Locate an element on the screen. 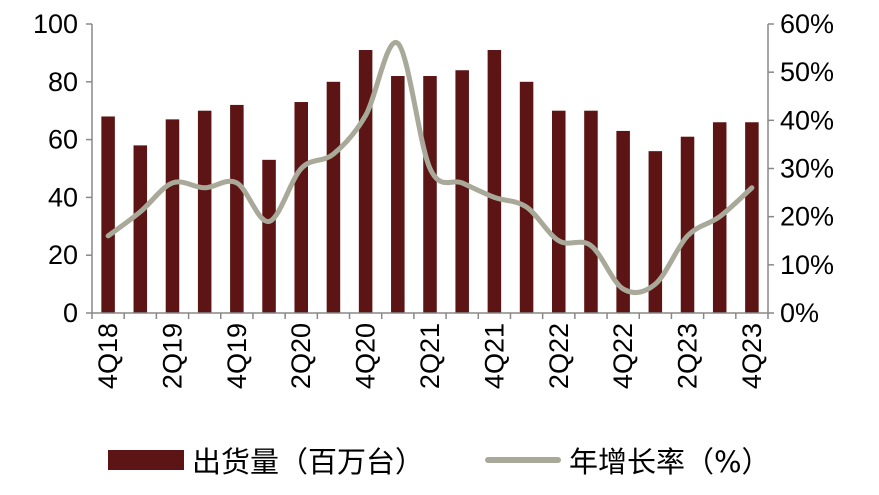  y-right-tick-0: 0% is located at coordinates (799, 313).